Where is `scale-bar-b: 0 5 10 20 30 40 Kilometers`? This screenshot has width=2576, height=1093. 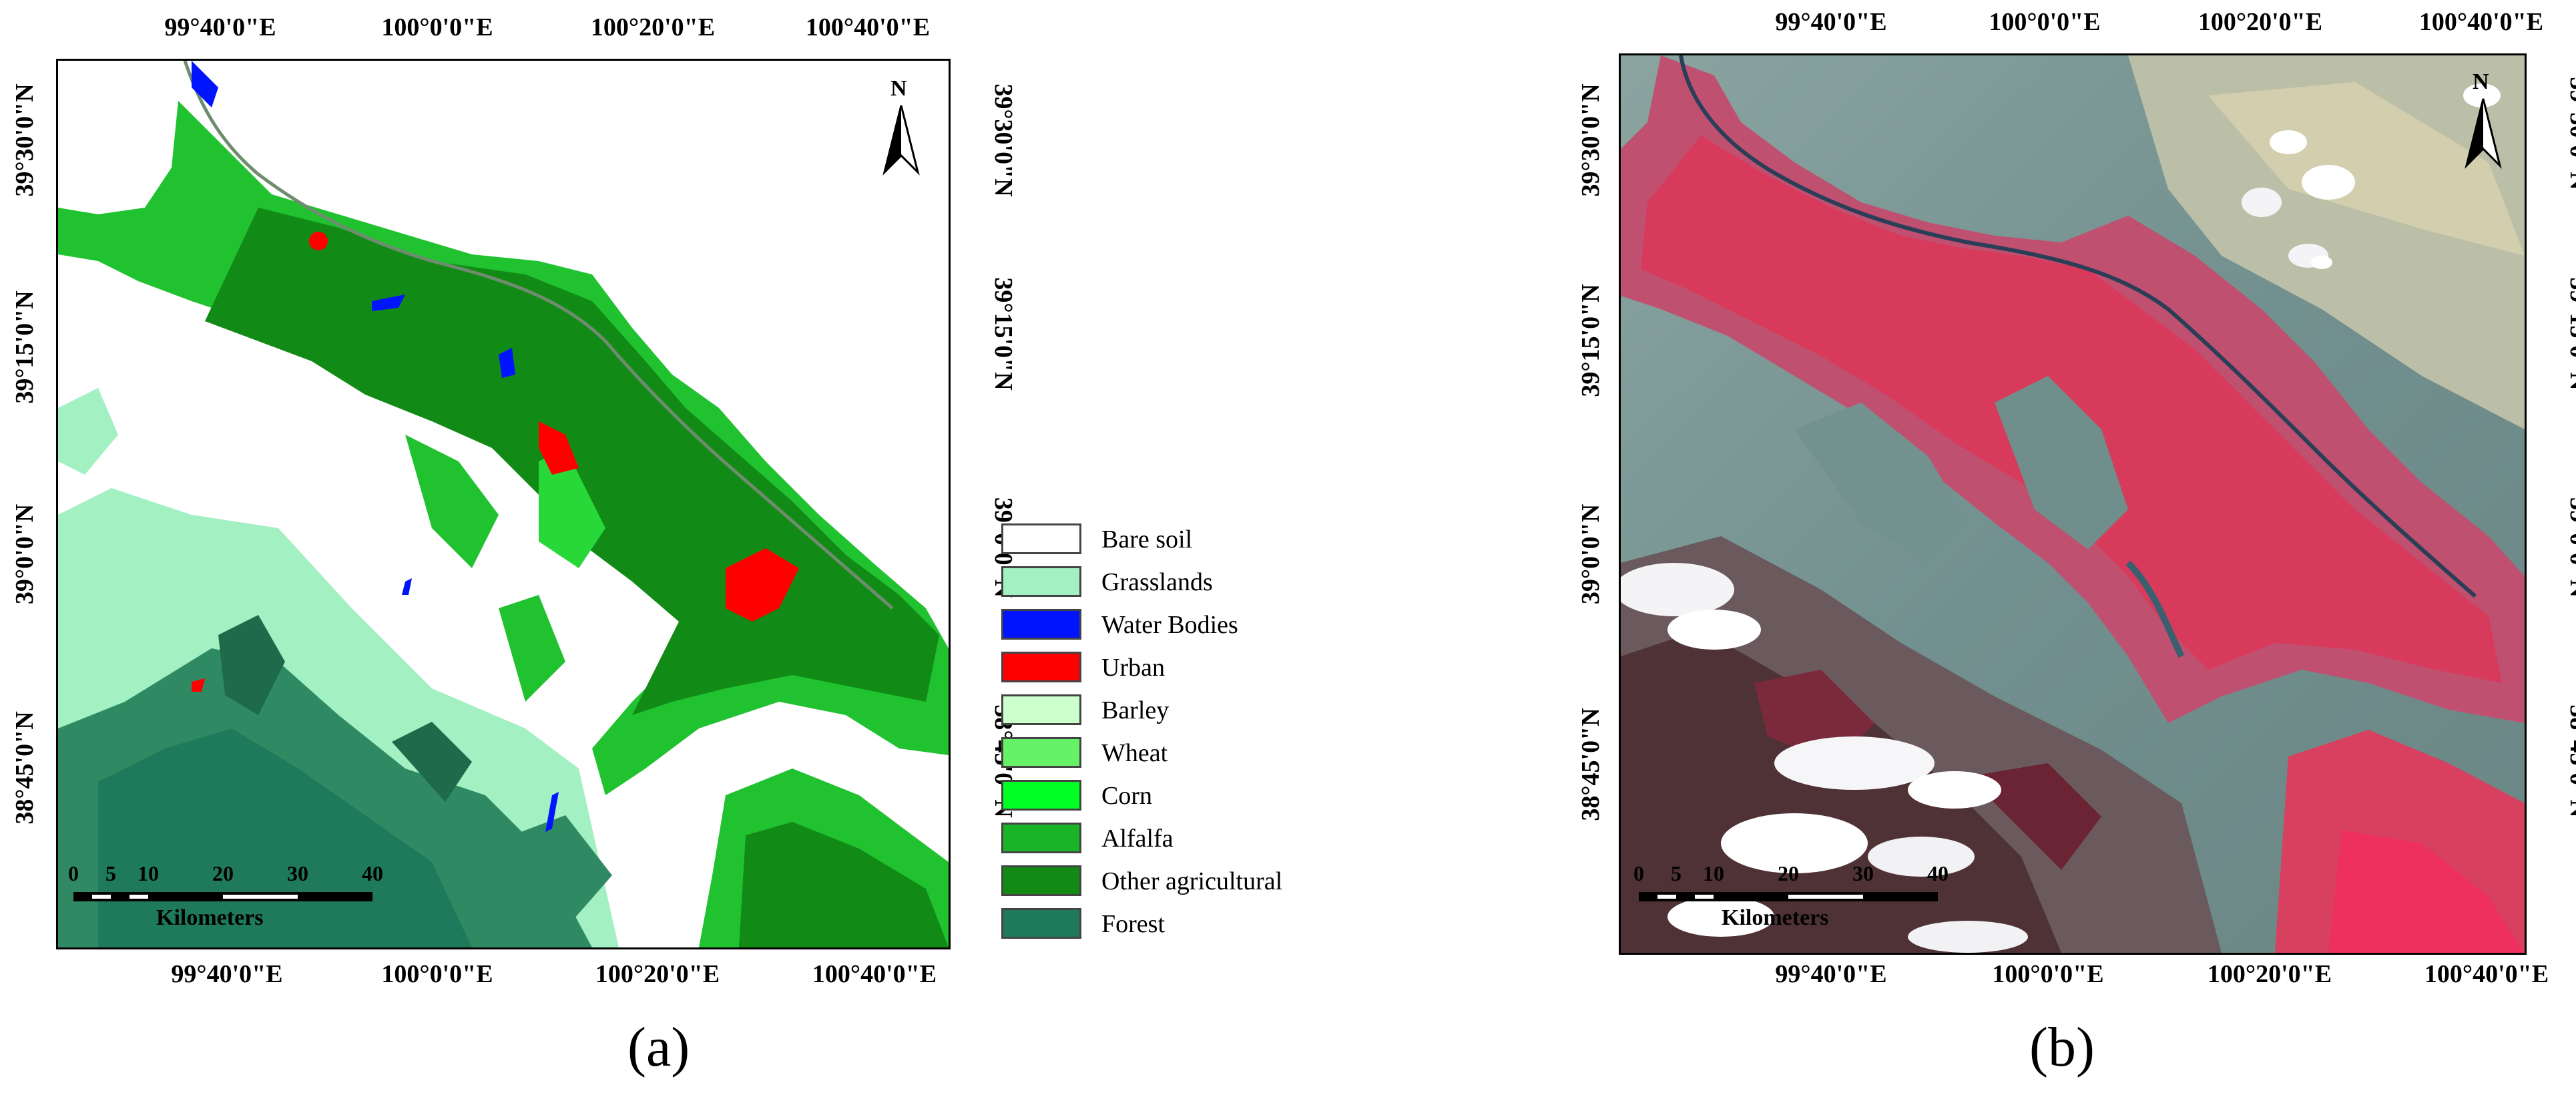
scale-bar-b: 0 5 10 20 30 40 Kilometers is located at coordinates (1791, 898).